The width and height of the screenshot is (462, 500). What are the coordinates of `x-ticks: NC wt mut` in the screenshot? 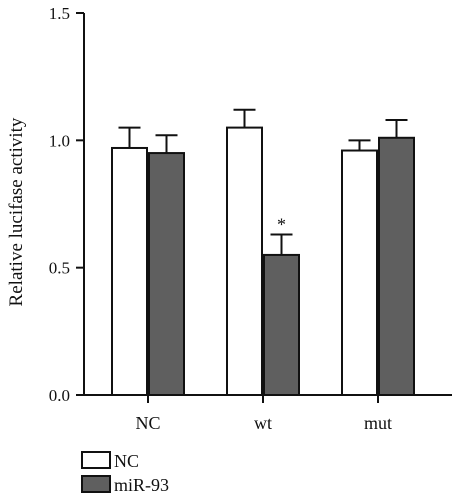 It's located at (263, 414).